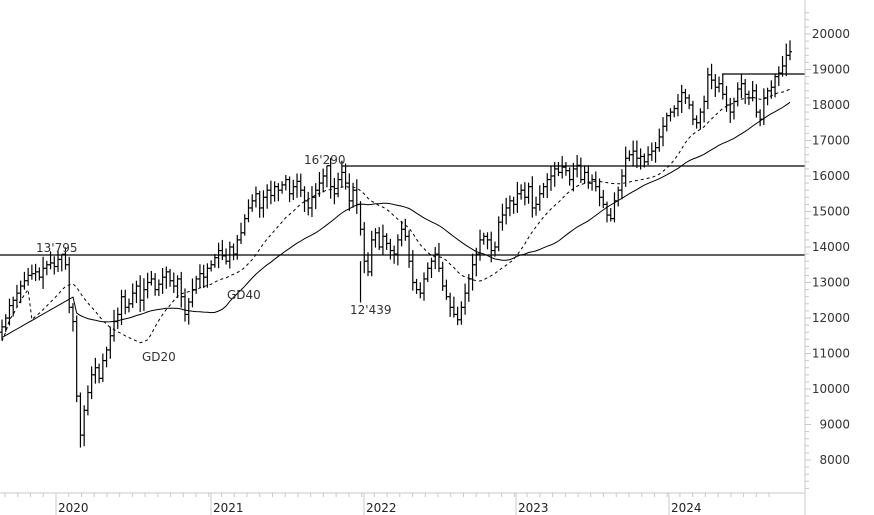 This screenshot has width=874, height=515. Describe the element at coordinates (228, 508) in the screenshot. I see `x-tick-label: 2021` at that location.